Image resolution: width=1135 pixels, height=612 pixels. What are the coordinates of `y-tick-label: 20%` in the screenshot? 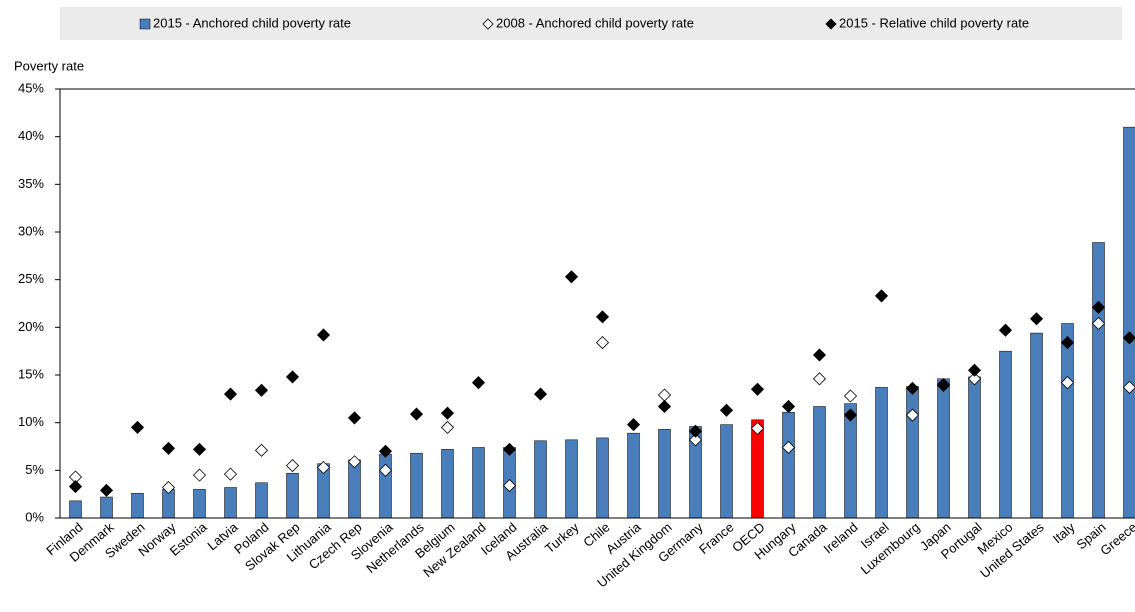 It's located at (31, 326).